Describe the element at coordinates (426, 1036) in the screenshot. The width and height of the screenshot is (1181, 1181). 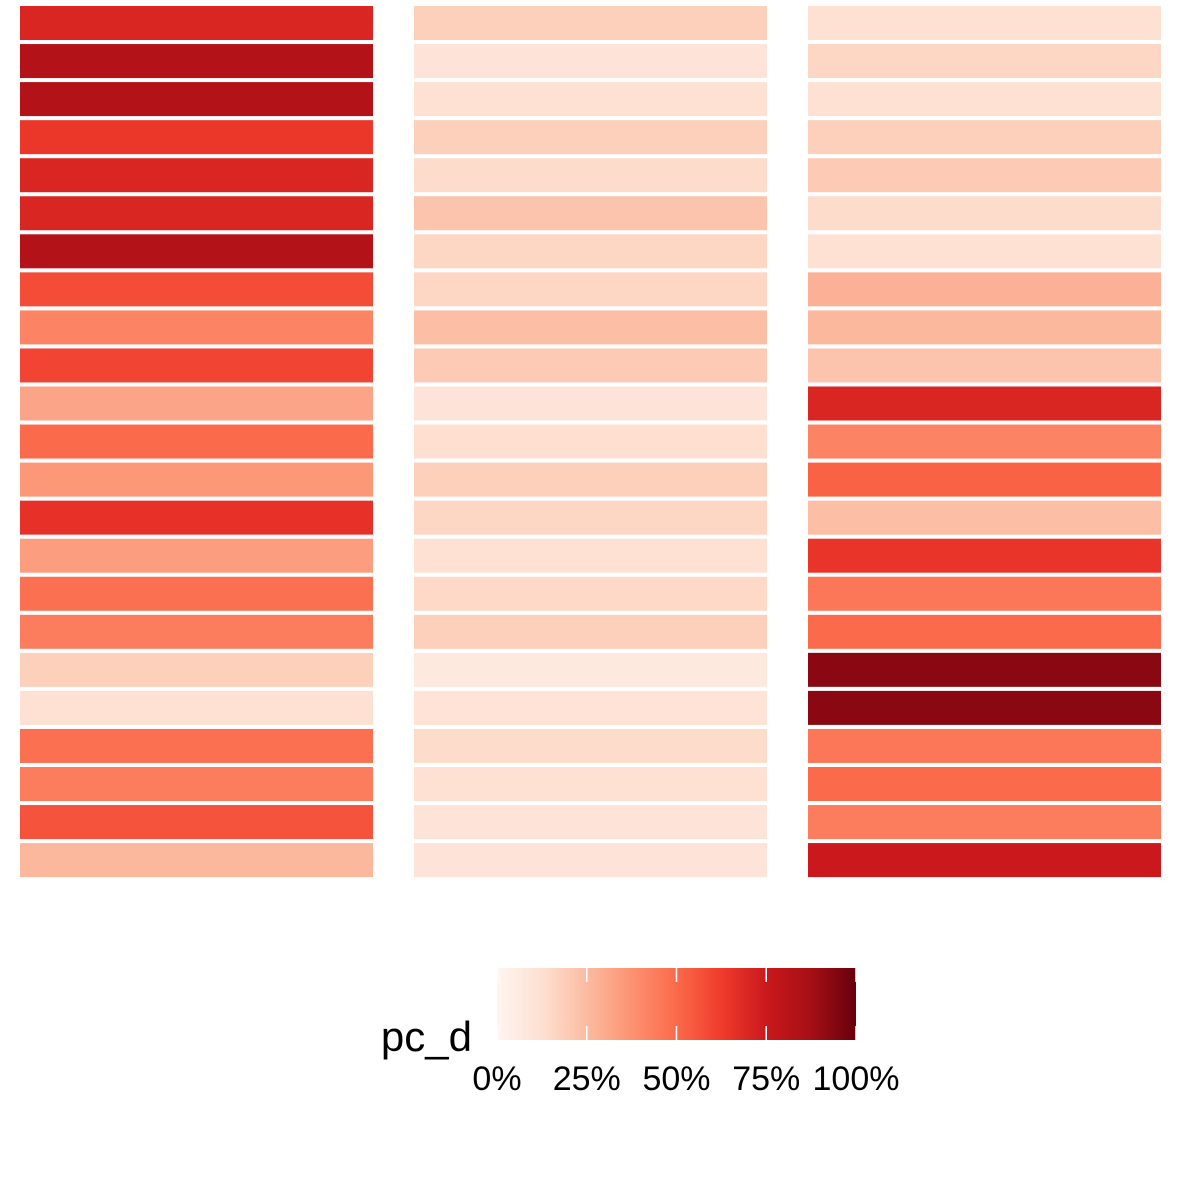
I see `legend-title: pc_d` at that location.